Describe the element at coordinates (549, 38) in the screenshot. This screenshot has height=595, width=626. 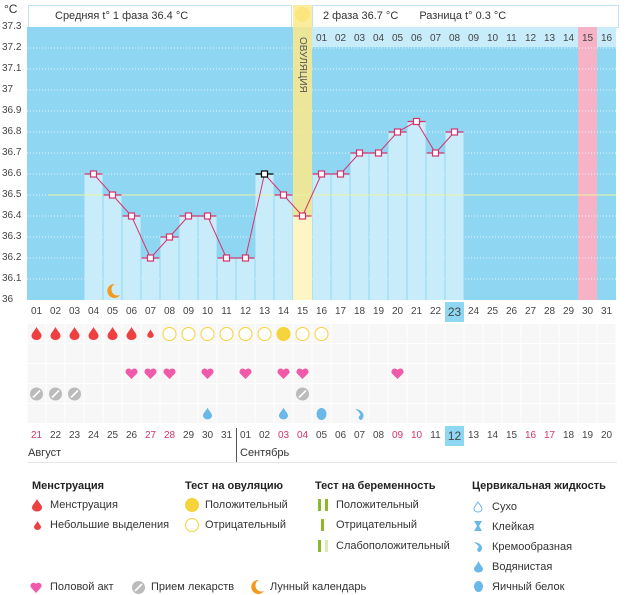
I see `phase2-day-number: 13` at that location.